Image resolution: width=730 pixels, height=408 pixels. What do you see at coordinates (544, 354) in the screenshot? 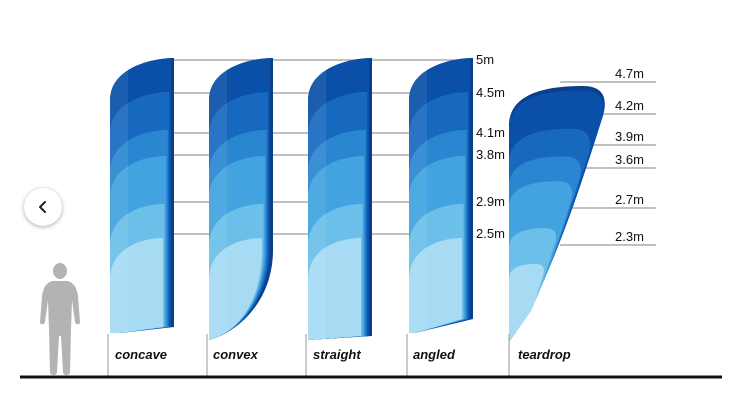
I see `flag-name-teardrop: teardrop` at bounding box center [544, 354].